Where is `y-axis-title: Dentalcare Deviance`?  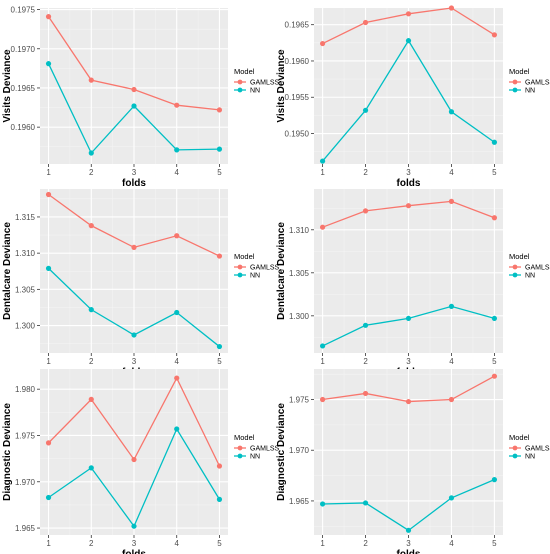
y-axis-title: Dentalcare Deviance is located at coordinates (281, 271).